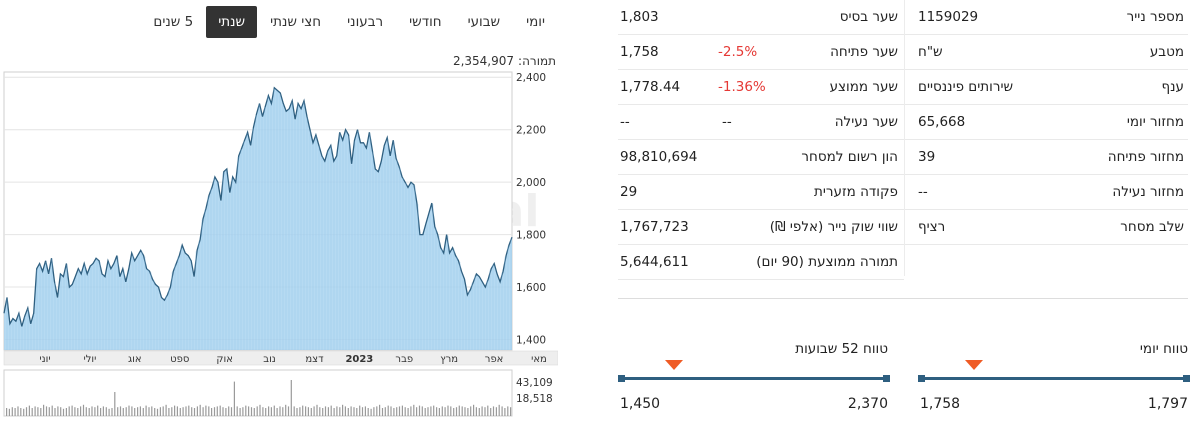 The image size is (1202, 422). I want to click on info-row-right-2: ענף שירותים פיננסיים, so click(1046, 87).